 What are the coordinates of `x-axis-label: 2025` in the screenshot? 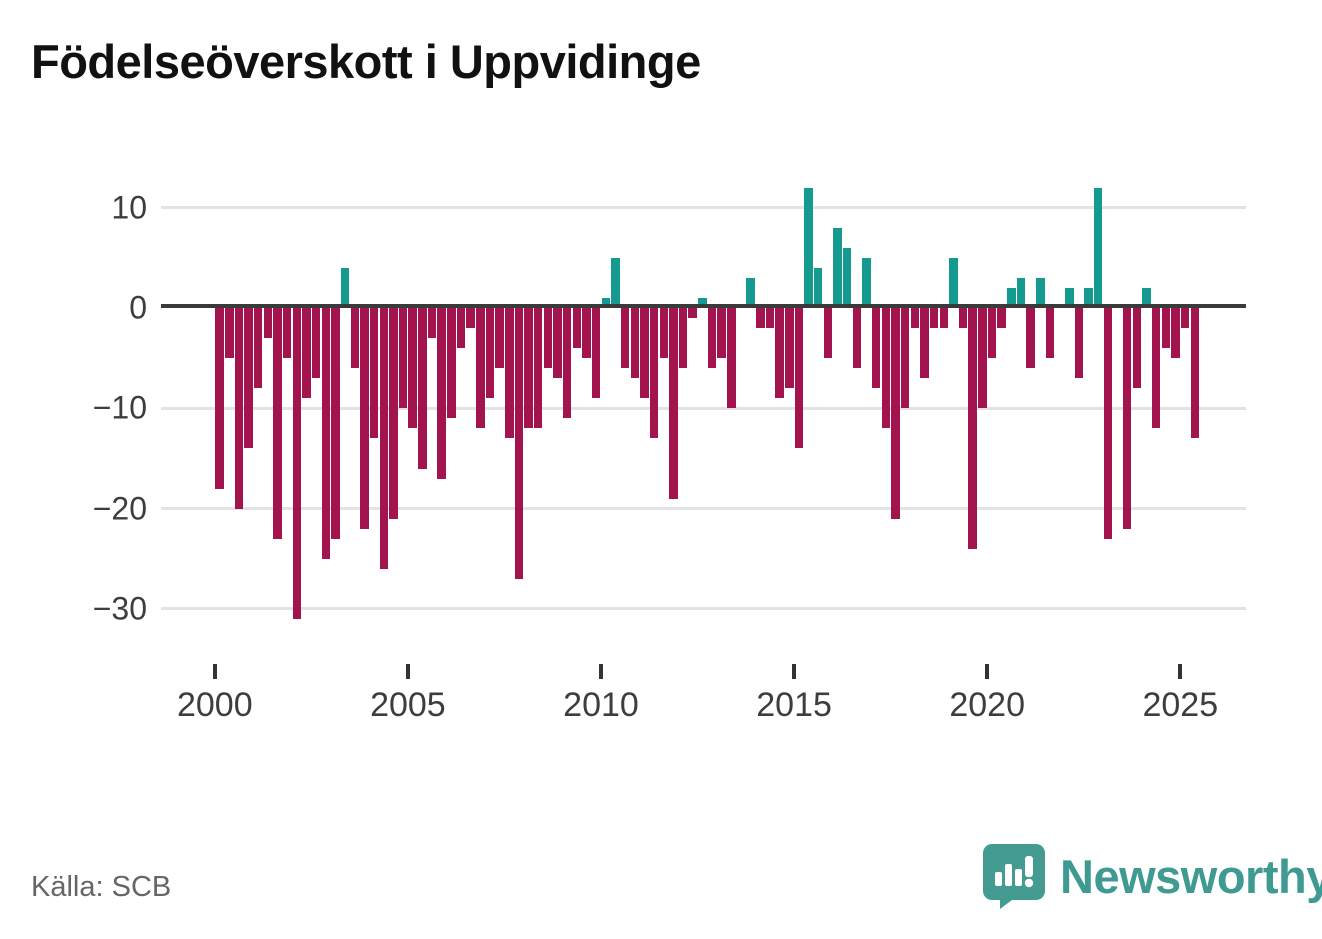 It's located at (1180, 705).